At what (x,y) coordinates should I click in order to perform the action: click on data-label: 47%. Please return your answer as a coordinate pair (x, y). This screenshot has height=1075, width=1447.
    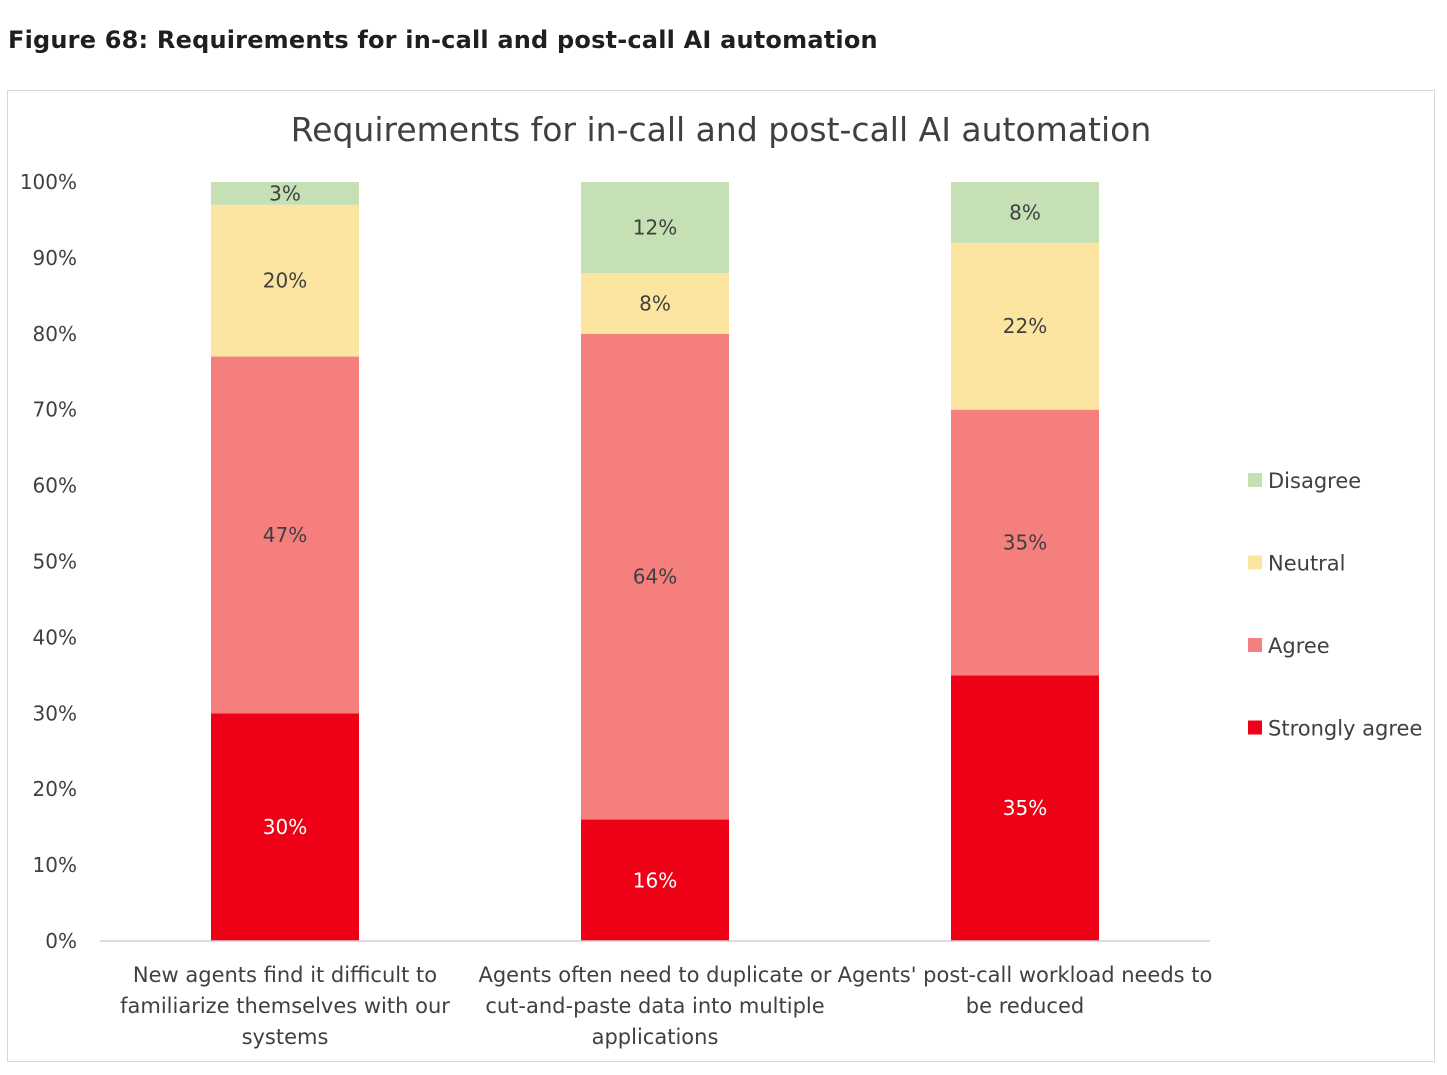
    Looking at the image, I should click on (285, 535).